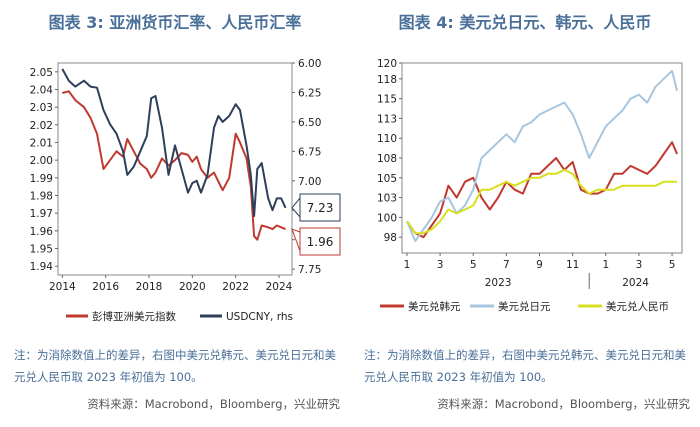  Describe the element at coordinates (309, 123) in the screenshot. I see `y2-tick-label: 6.50` at that location.